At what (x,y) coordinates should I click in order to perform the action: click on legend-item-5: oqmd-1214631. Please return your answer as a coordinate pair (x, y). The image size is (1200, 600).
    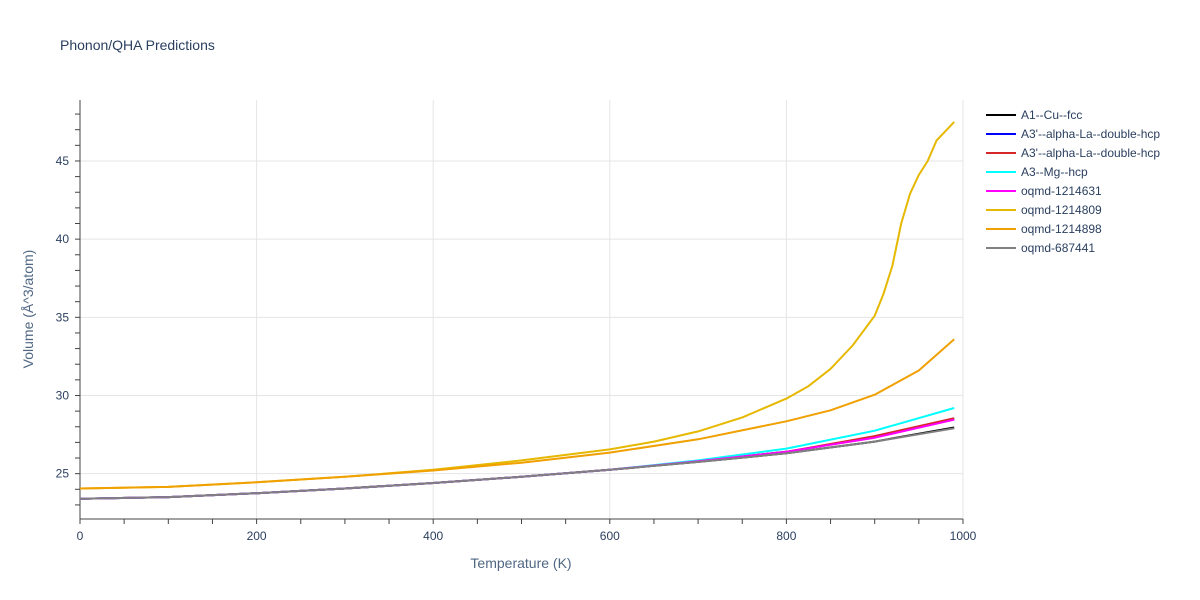
    Looking at the image, I should click on (1044, 191).